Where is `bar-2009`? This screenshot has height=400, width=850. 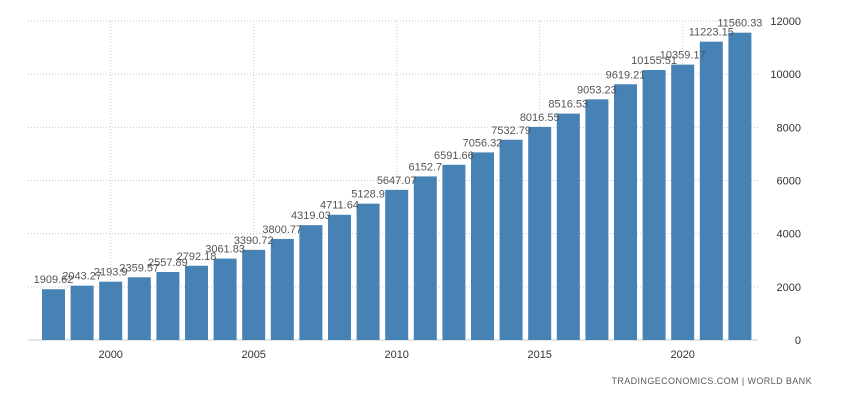
bar-2009 is located at coordinates (368, 271).